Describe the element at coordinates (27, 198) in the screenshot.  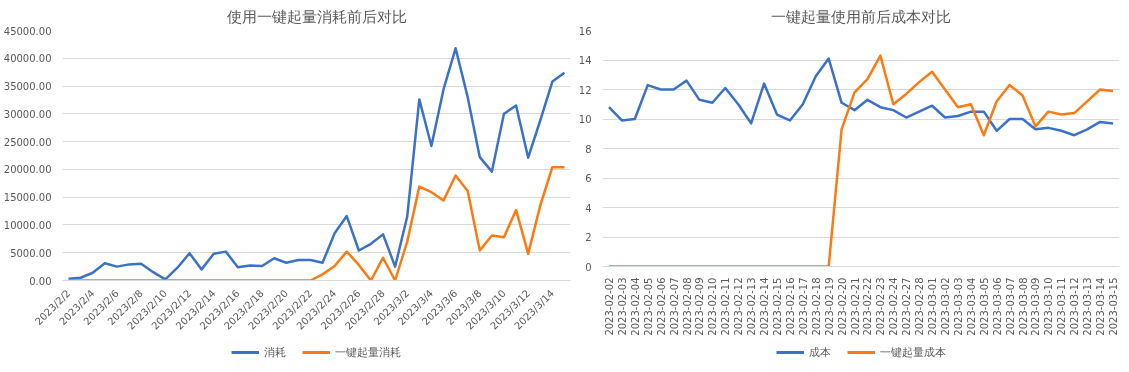
I see `y-tick-label: 15000.00` at that location.